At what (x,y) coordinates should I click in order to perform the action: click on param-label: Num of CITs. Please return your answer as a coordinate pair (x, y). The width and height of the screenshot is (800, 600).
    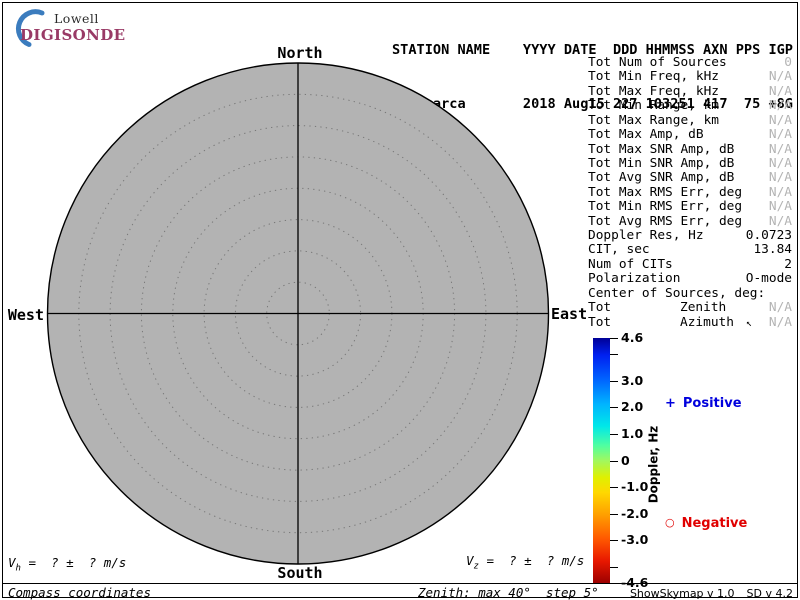
    Looking at the image, I should click on (630, 264).